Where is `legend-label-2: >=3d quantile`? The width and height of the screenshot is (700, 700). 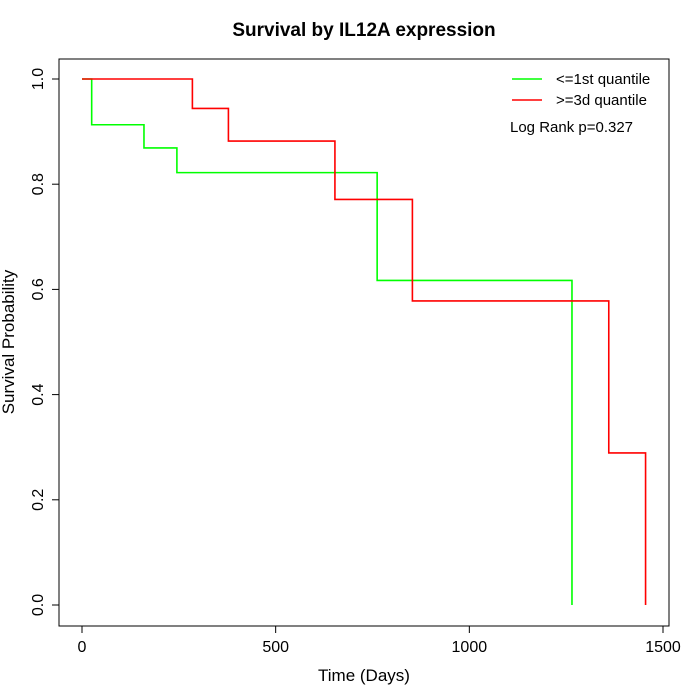
legend-label-2: >=3d quantile is located at coordinates (601, 100).